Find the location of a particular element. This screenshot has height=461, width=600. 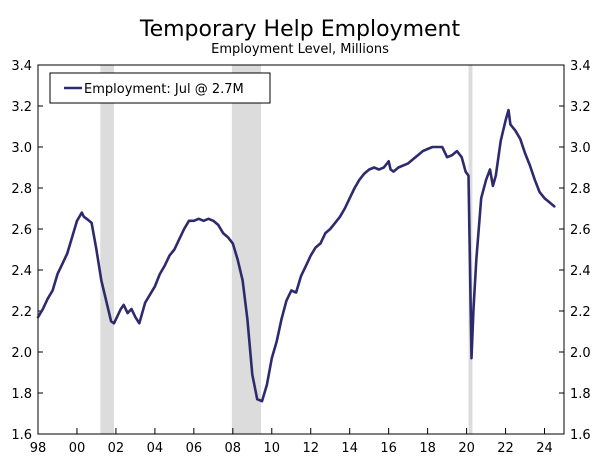

x-axis: 98 00 02 04 06 08 10 12 14 16 18 20 22 24 is located at coordinates (291, 442).